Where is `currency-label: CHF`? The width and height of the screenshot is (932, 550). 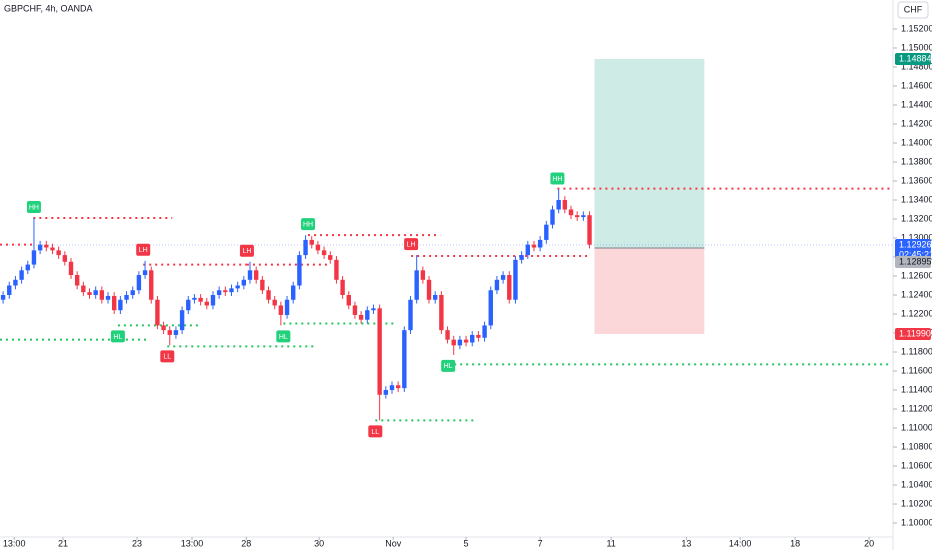 currency-label: CHF is located at coordinates (913, 9).